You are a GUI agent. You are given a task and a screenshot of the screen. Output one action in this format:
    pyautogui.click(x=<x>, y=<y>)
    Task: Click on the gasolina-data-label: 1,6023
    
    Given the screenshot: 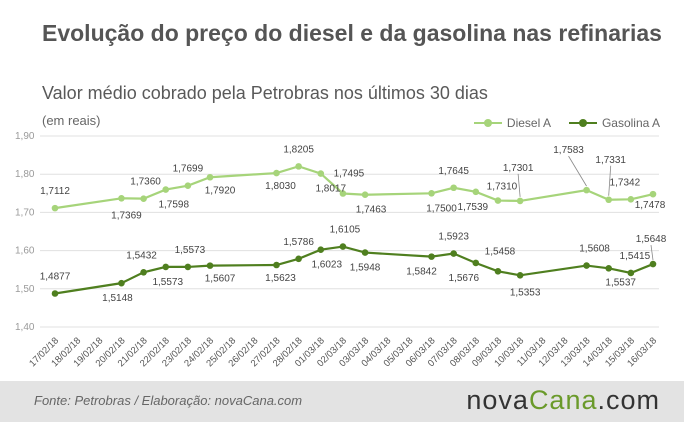 What is the action you would take?
    pyautogui.click(x=326, y=265)
    